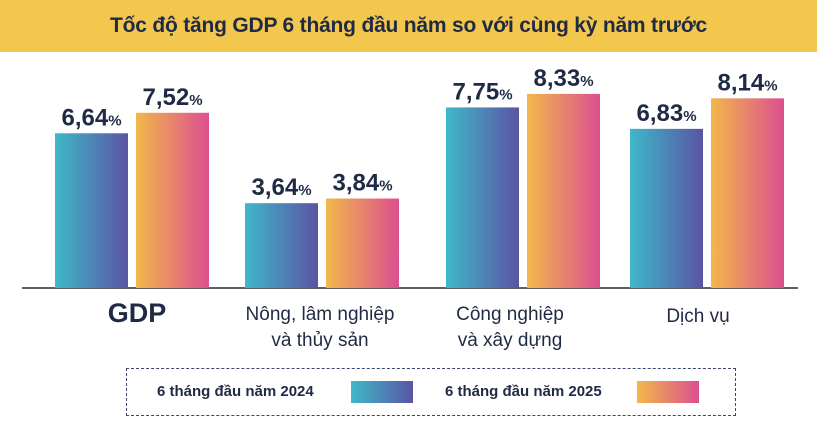 Image resolution: width=817 pixels, height=424 pixels. What do you see at coordinates (281, 187) in the screenshot?
I see `value-label-2024-1: 3,64%` at bounding box center [281, 187].